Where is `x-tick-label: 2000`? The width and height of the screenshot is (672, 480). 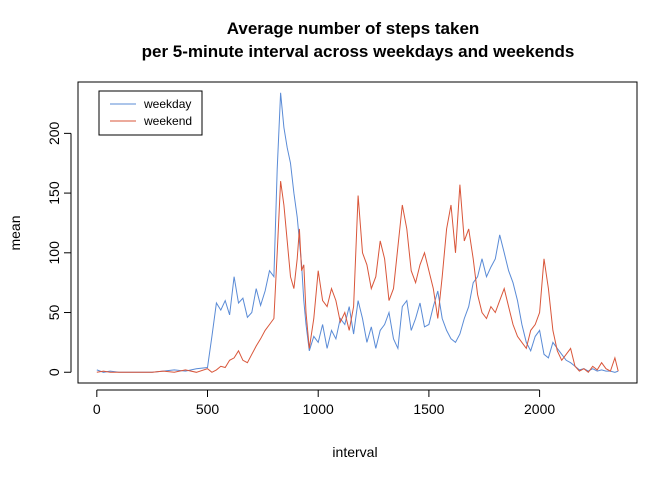
x-tick-label: 2000 is located at coordinates (539, 409).